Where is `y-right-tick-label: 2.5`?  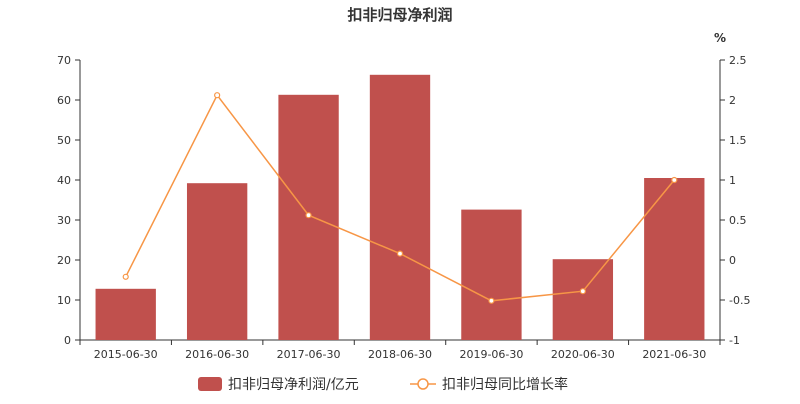
y-right-tick-label: 2.5 is located at coordinates (738, 60).